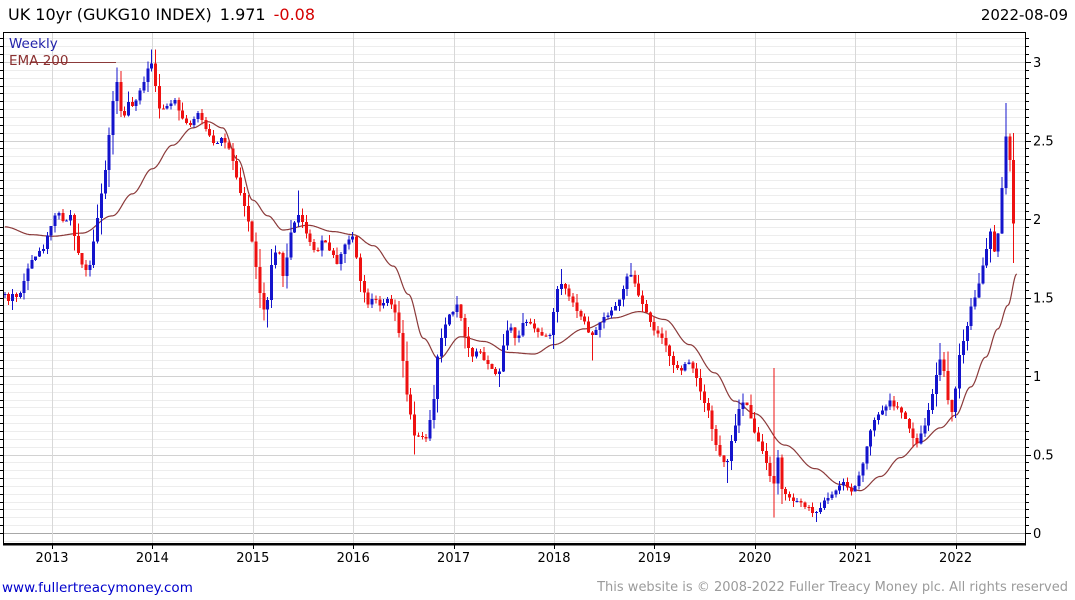 The image size is (1075, 600). Describe the element at coordinates (1043, 142) in the screenshot. I see `y-axis-label: 2.5` at that location.